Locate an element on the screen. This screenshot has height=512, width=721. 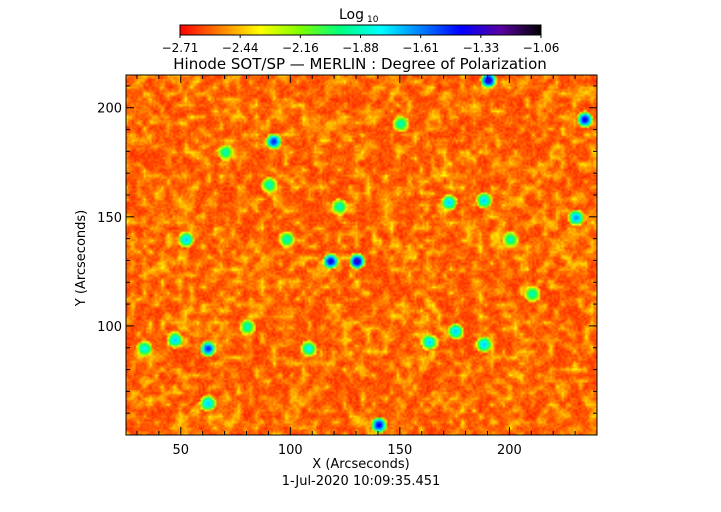
colorbar-tick-label: −2.44 is located at coordinates (240, 48).